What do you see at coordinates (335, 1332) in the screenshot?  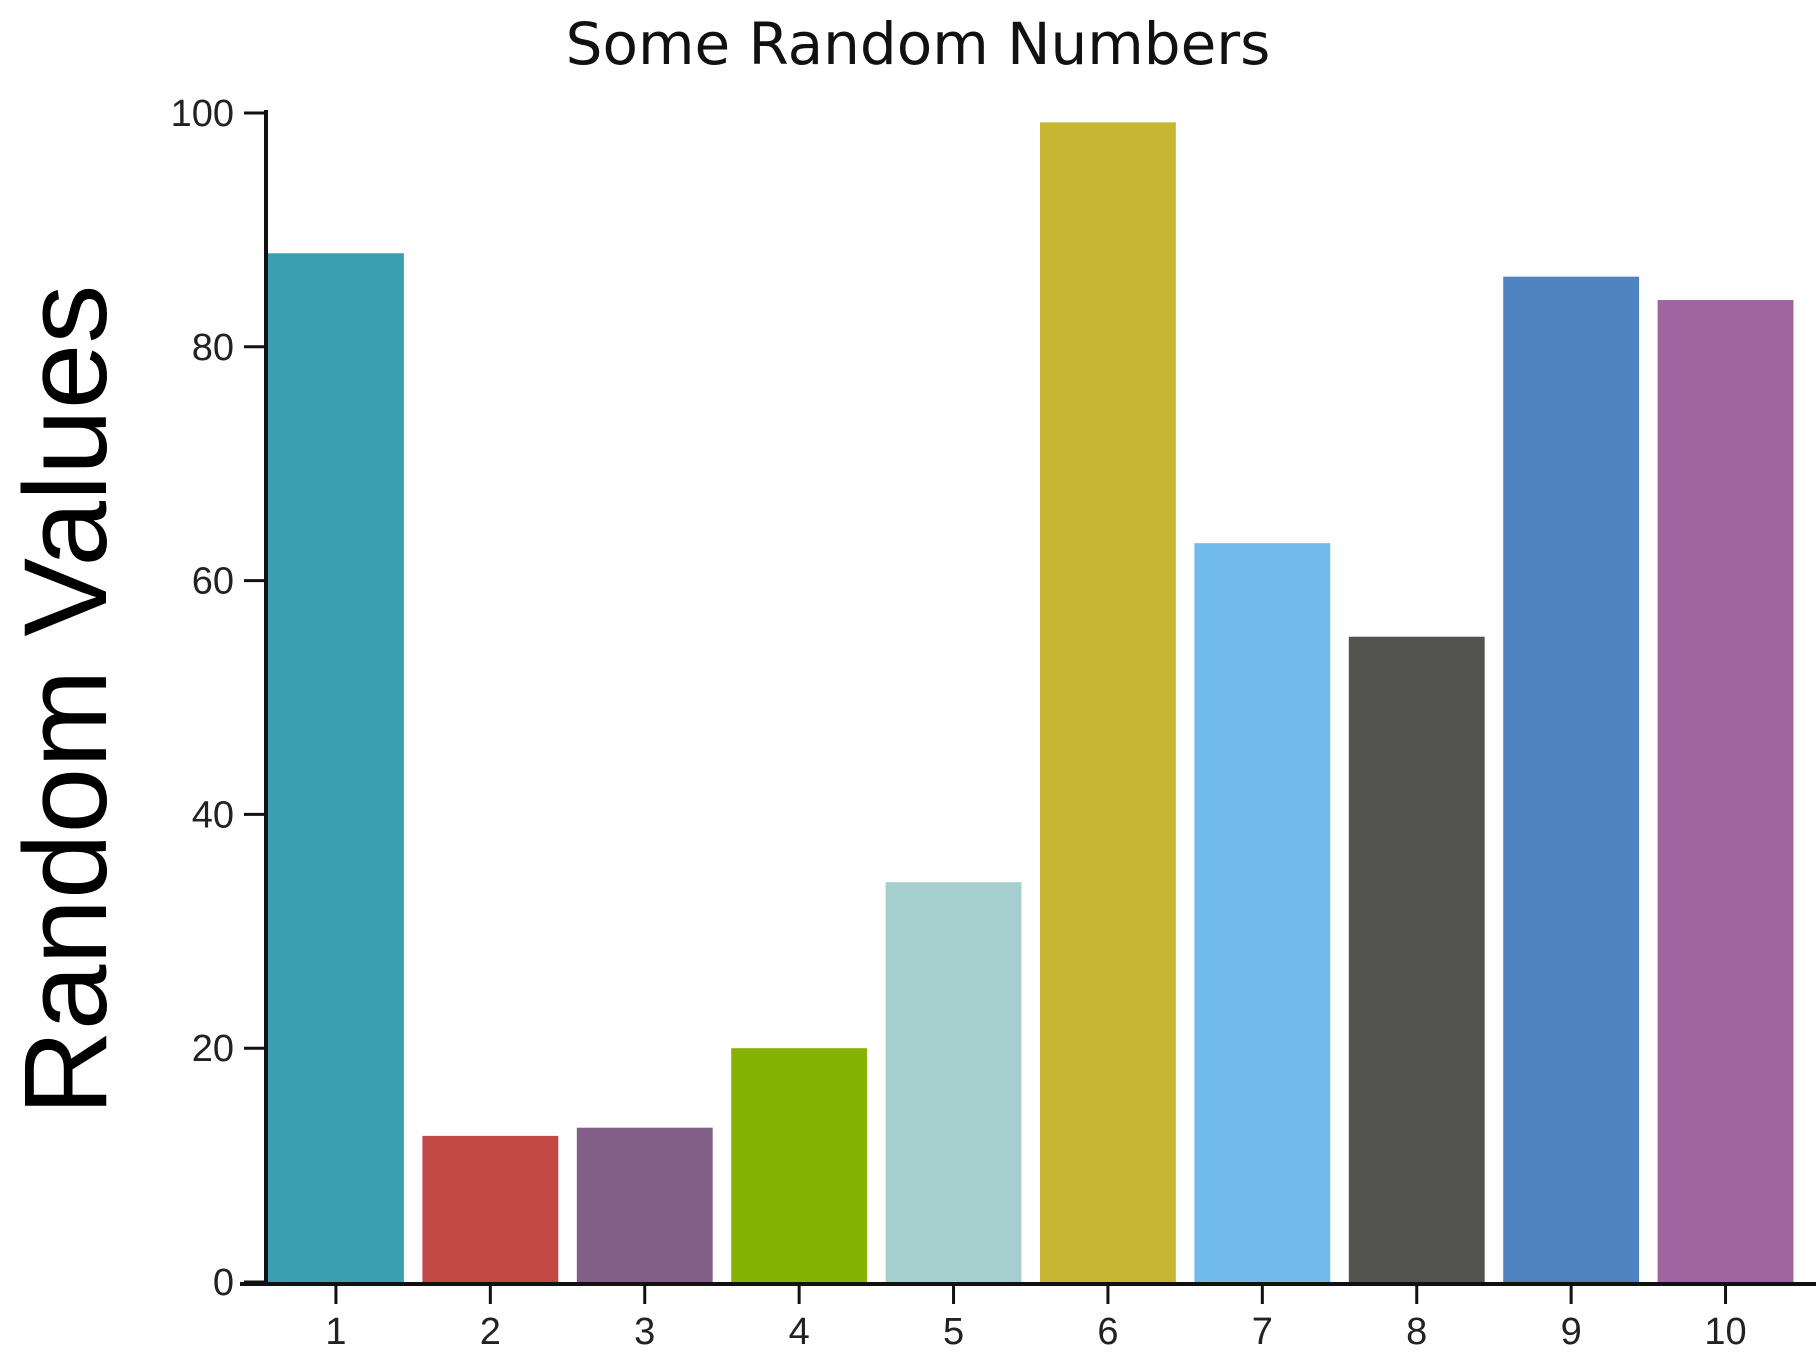 I see `x-tick-label: 1` at bounding box center [335, 1332].